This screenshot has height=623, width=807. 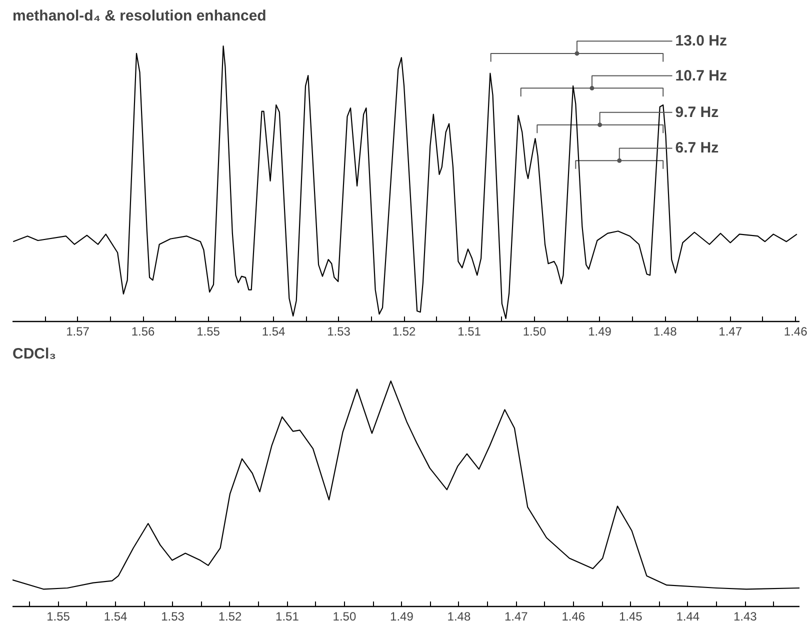 I want to click on chart-title: methanol-d₄ & resolution enhanced, so click(x=139, y=16).